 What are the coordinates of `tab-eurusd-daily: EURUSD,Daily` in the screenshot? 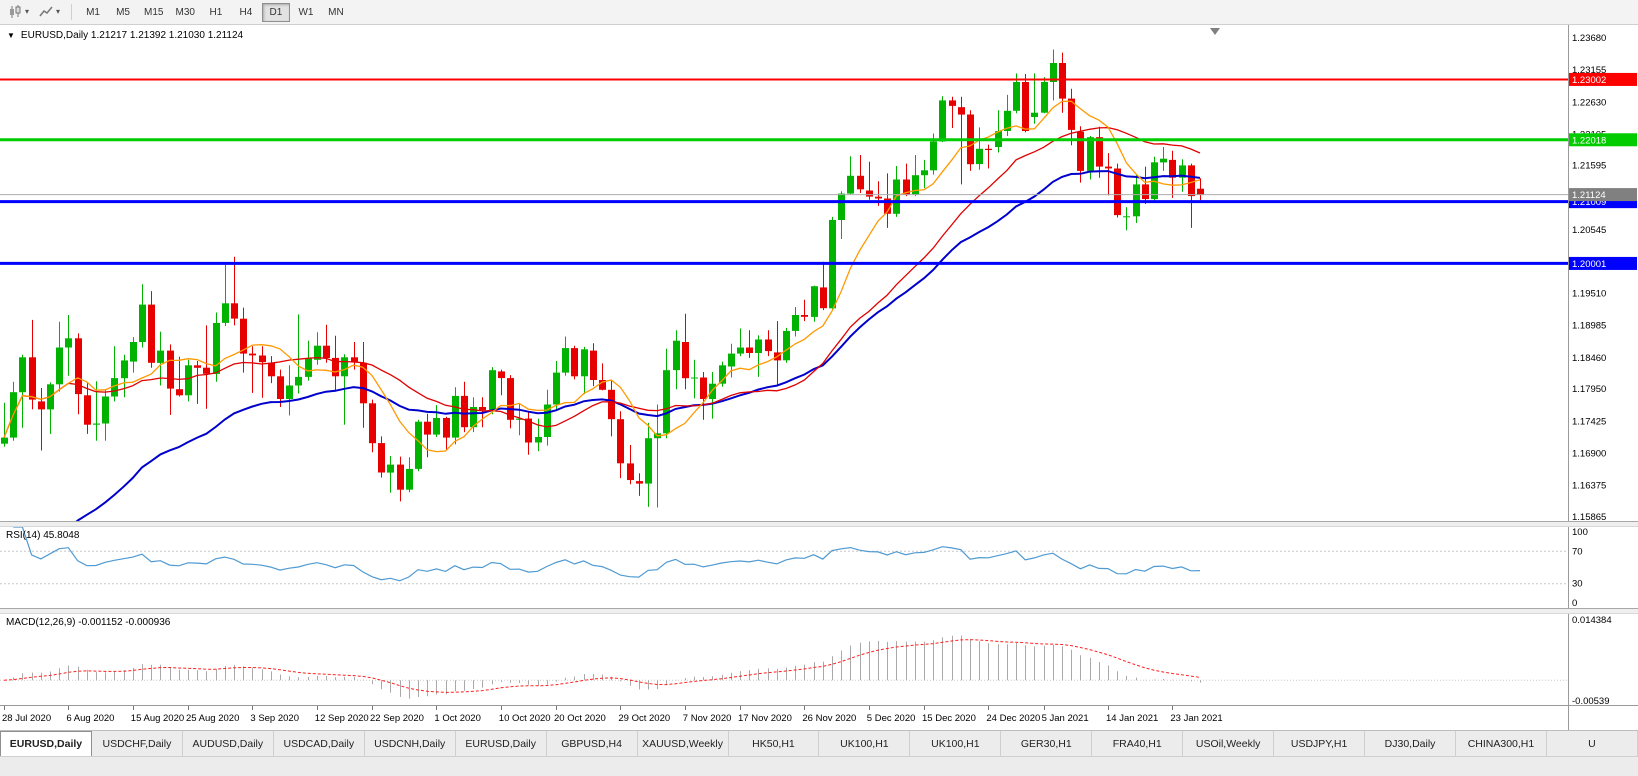 It's located at (46, 743).